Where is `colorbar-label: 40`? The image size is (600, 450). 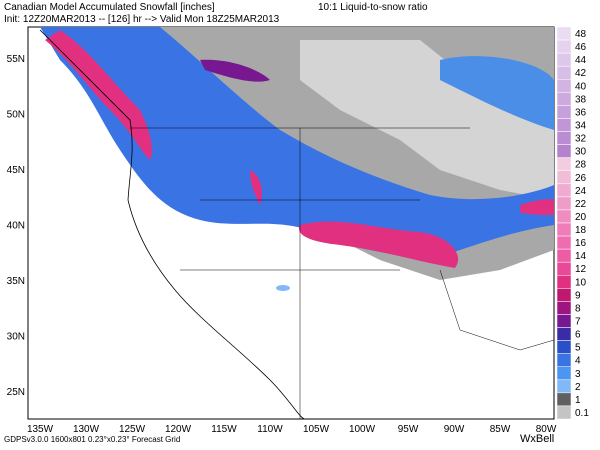 colorbar-label: 40 is located at coordinates (581, 86).